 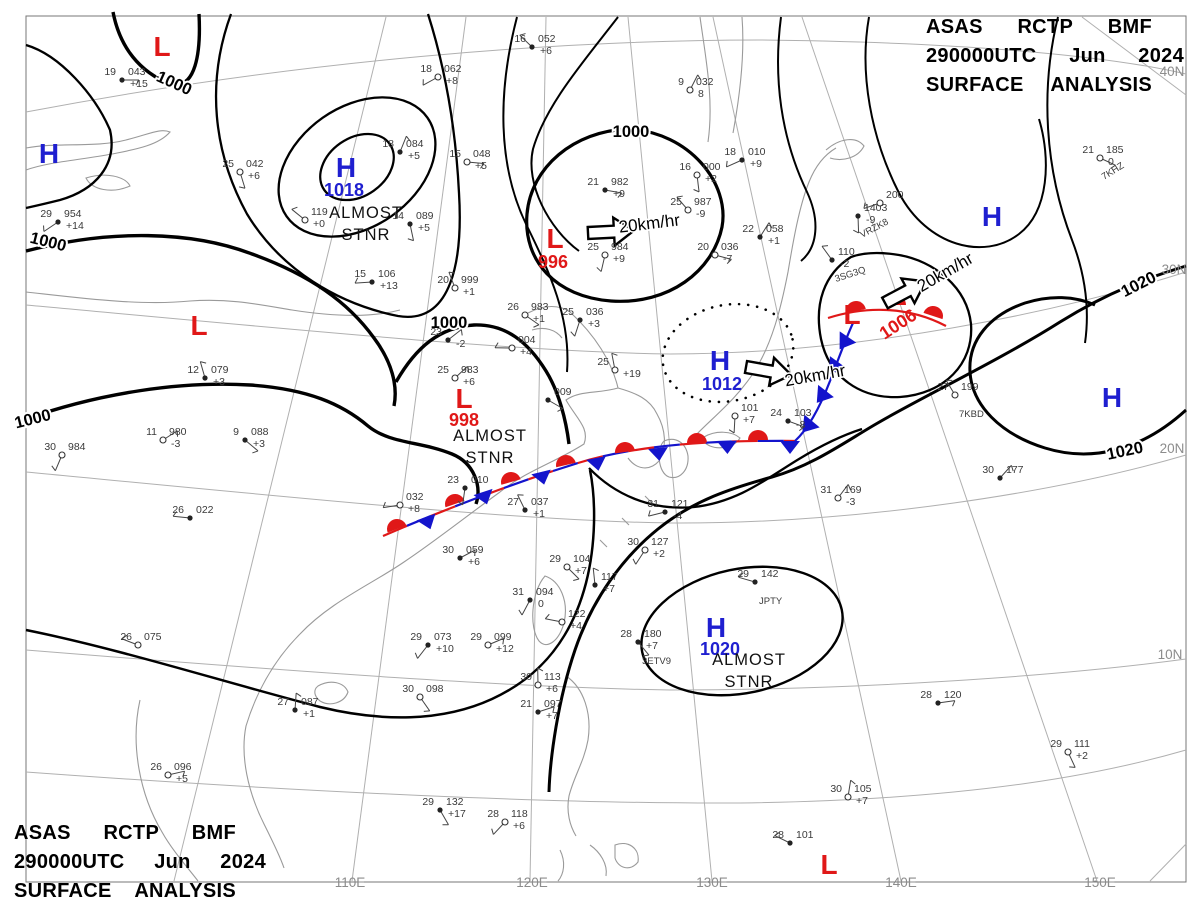 What do you see at coordinates (387, 274) in the screenshot?
I see `station-pressure: 106` at bounding box center [387, 274].